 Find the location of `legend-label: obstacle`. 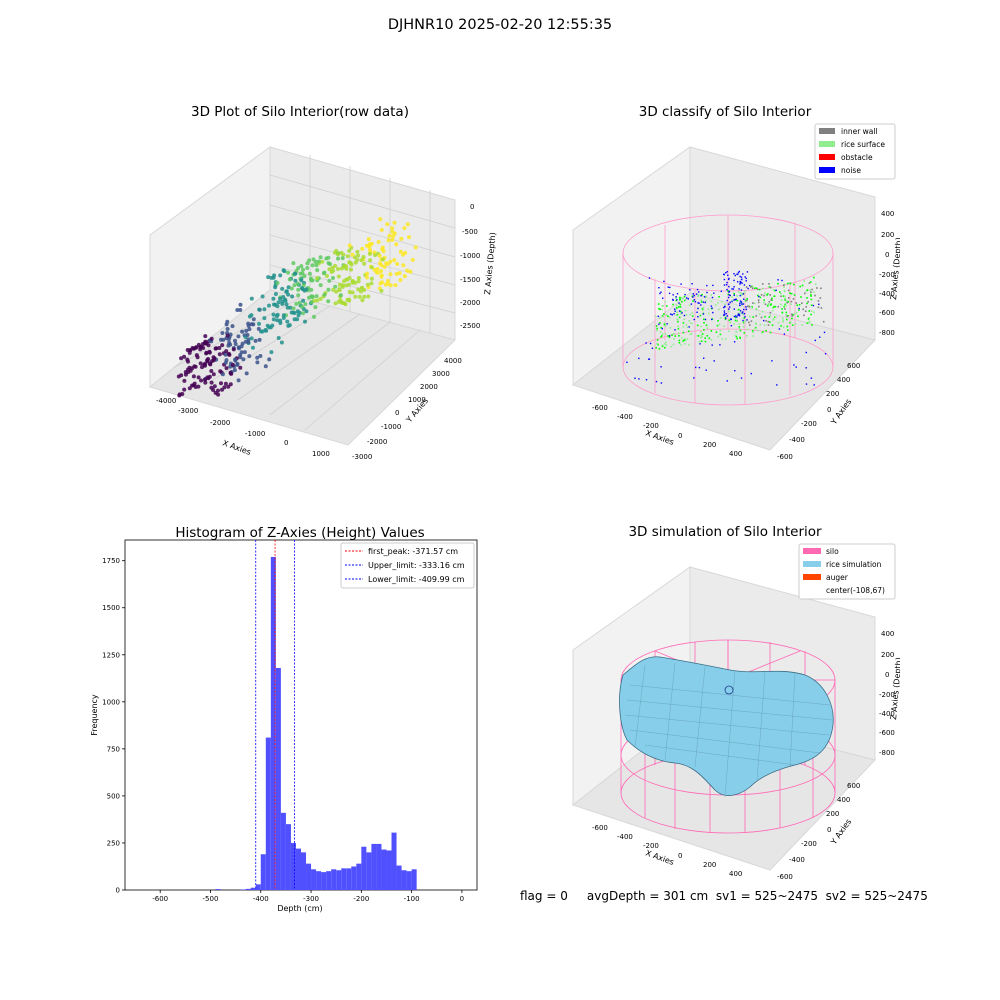

legend-label: obstacle is located at coordinates (857, 157).